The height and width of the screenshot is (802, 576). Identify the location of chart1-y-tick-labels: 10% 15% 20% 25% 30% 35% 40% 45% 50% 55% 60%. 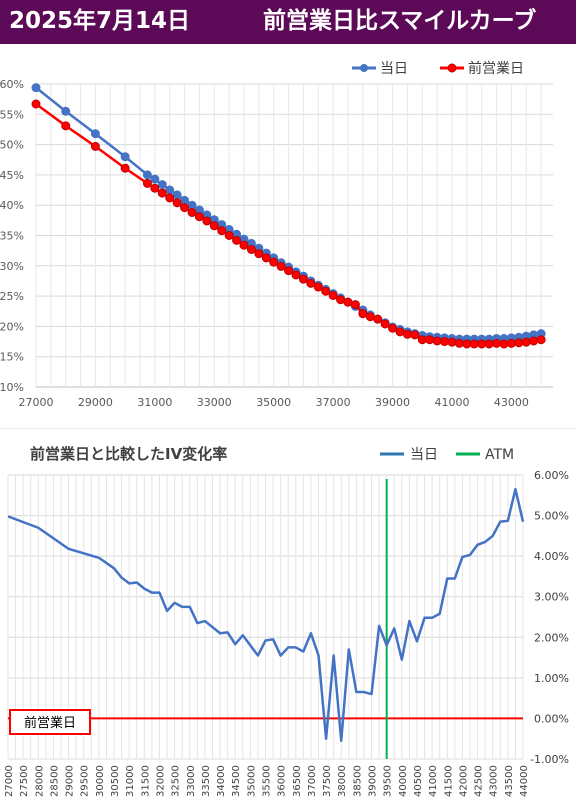
(12, 236).